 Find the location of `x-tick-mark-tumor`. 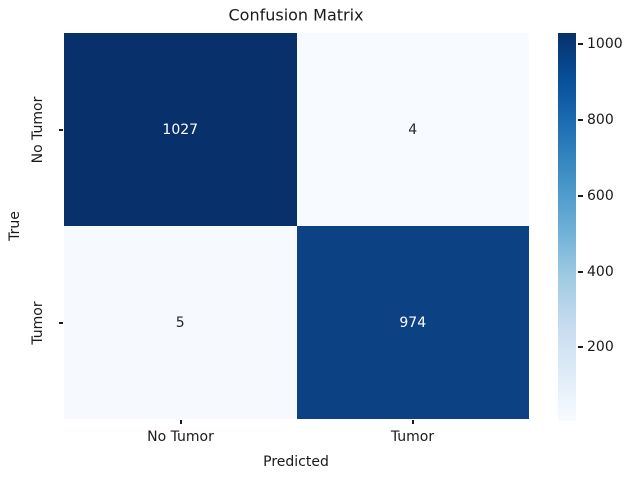

x-tick-mark-tumor is located at coordinates (413, 422).